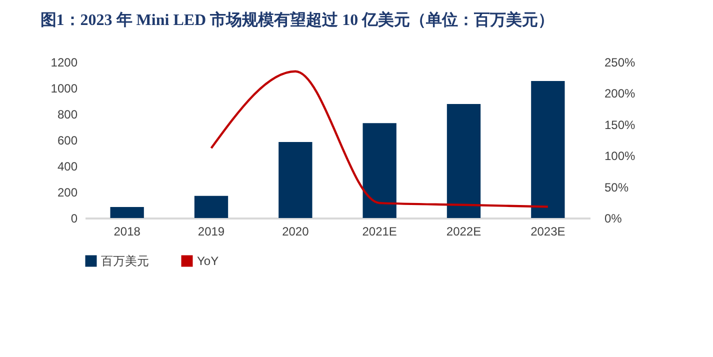  Describe the element at coordinates (208, 261) in the screenshot. I see `legend-label: YoY` at that location.